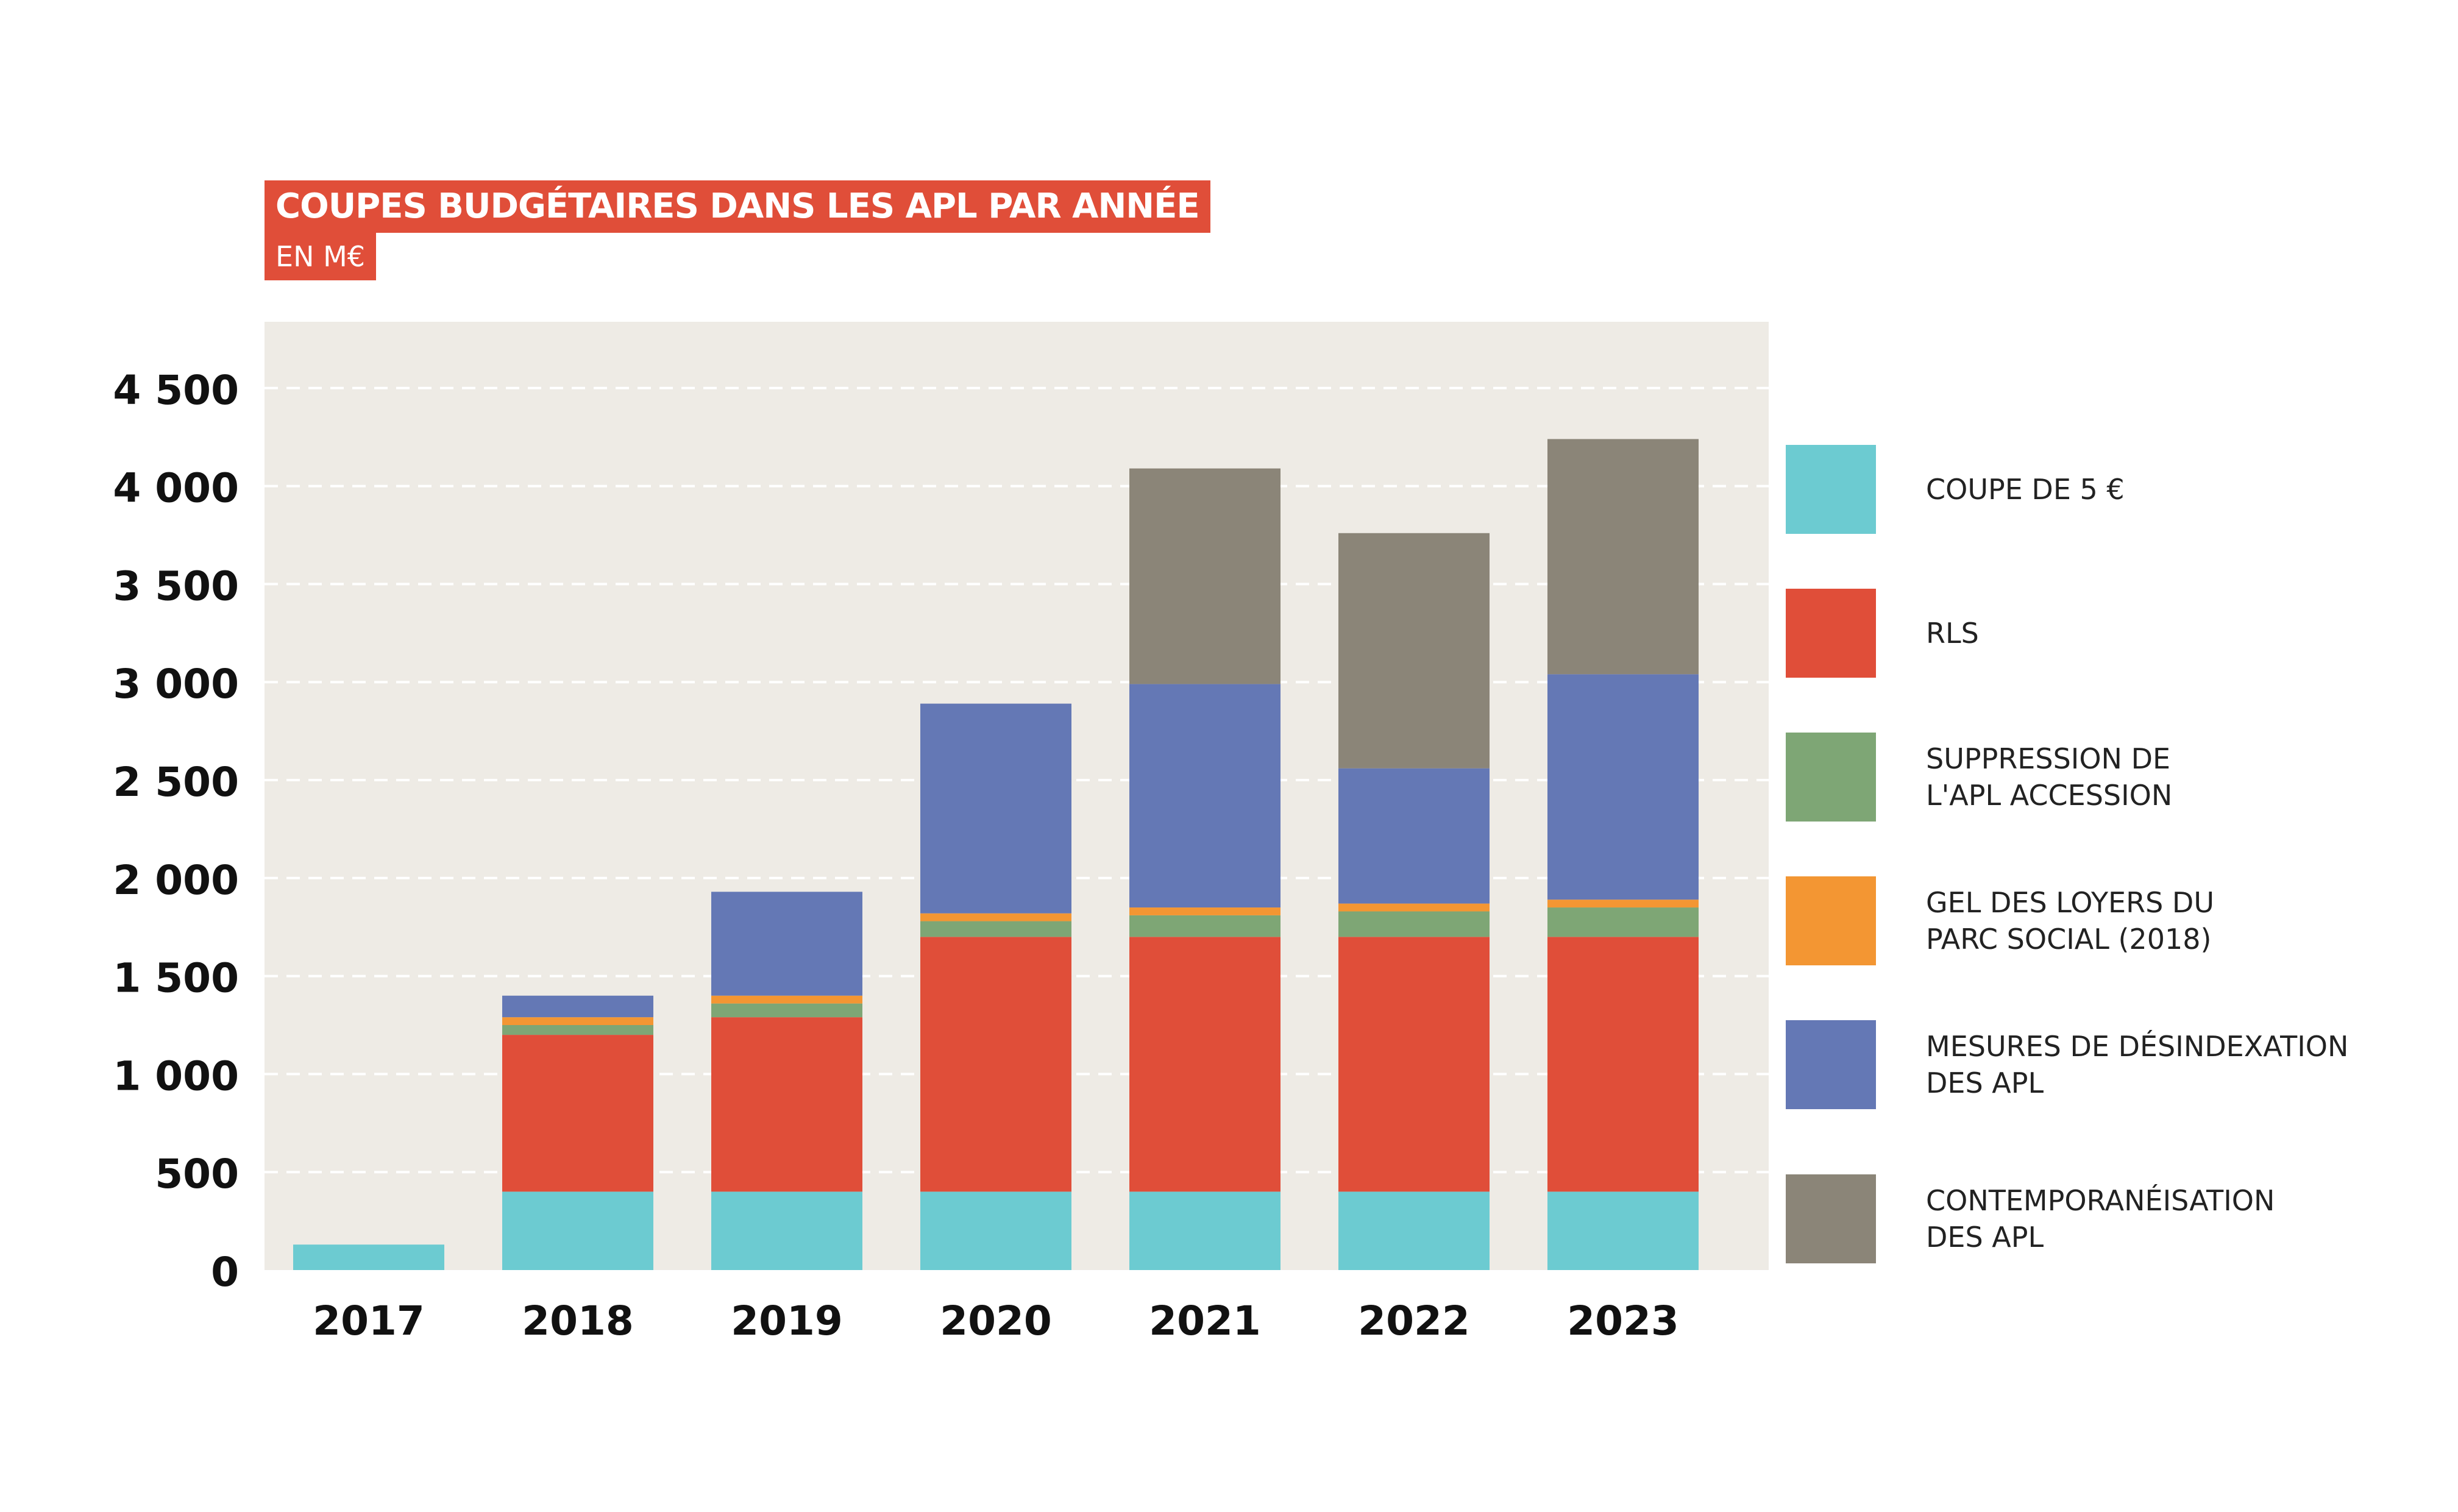  What do you see at coordinates (368, 1257) in the screenshot?
I see `bar-segment-2017-s0` at bounding box center [368, 1257].